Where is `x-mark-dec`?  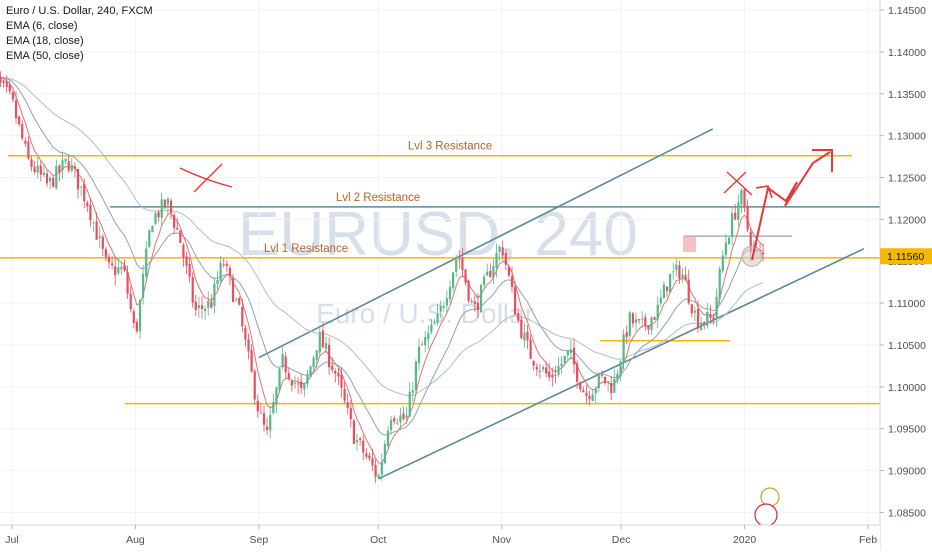
x-mark-dec is located at coordinates (738, 183).